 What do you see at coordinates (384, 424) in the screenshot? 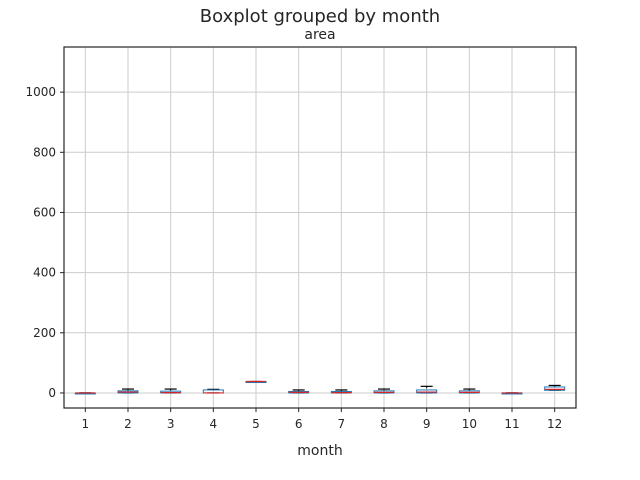
I see `x-tick-label: 8` at bounding box center [384, 424].